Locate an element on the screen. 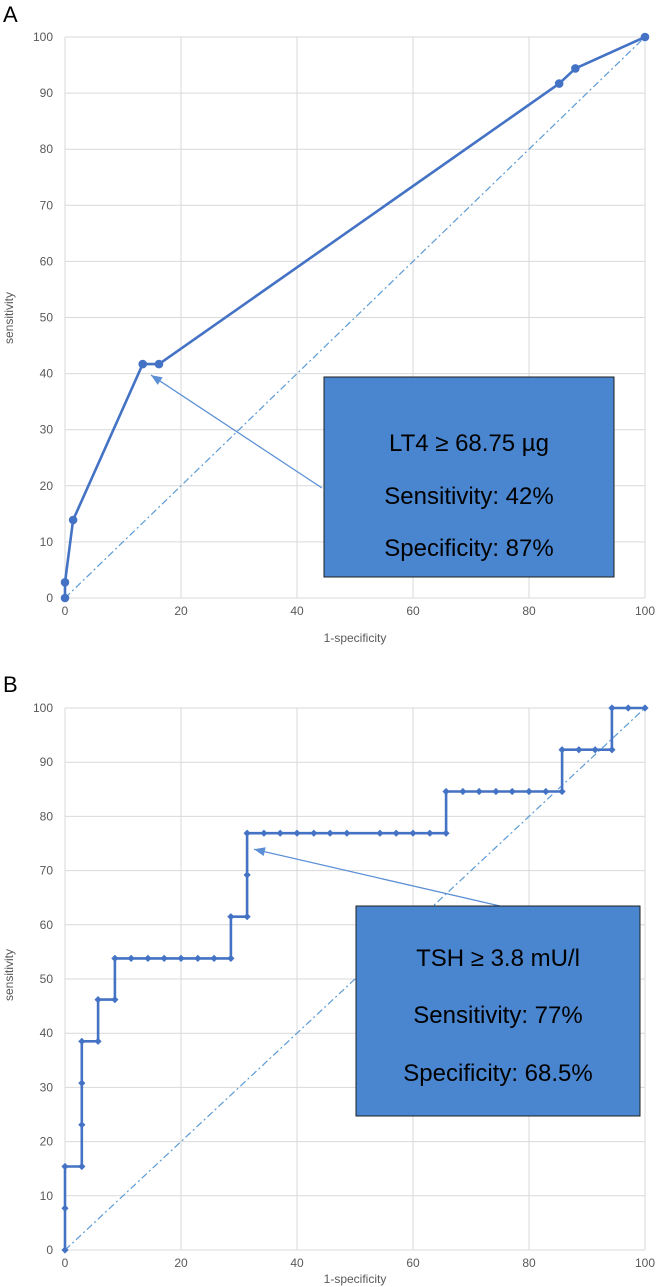 This screenshot has width=661, height=1287. annotation-specificity: Specificity: 68.5% is located at coordinates (497, 1073).